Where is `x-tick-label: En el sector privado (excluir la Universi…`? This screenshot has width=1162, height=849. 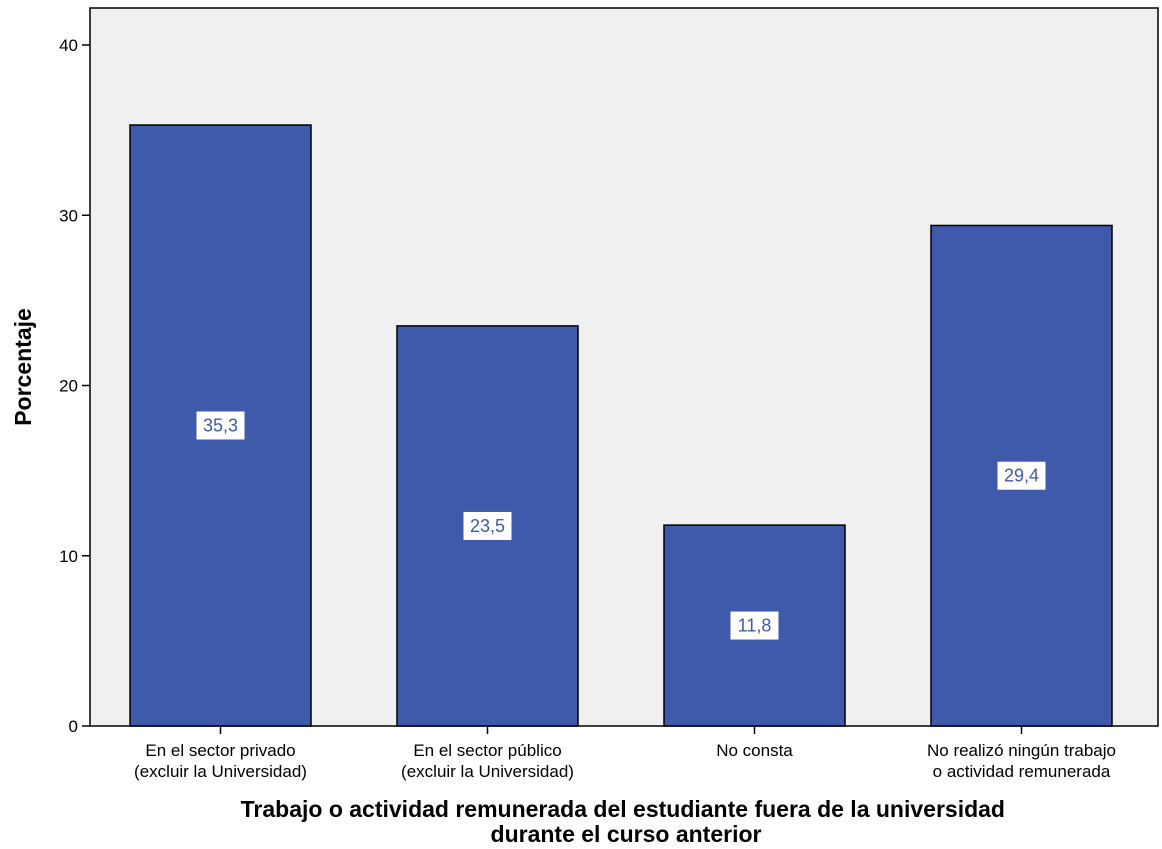
x-tick-label: En el sector privado (excluir la Universi… is located at coordinates (220, 761).